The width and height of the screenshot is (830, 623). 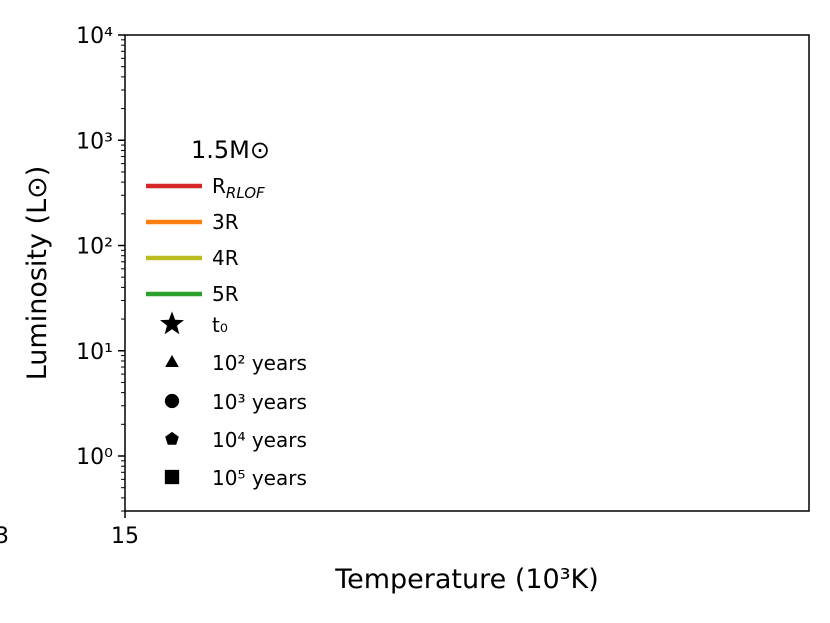 I want to click on legend-marker-label-1e4: 10⁴ years, so click(x=259, y=440).